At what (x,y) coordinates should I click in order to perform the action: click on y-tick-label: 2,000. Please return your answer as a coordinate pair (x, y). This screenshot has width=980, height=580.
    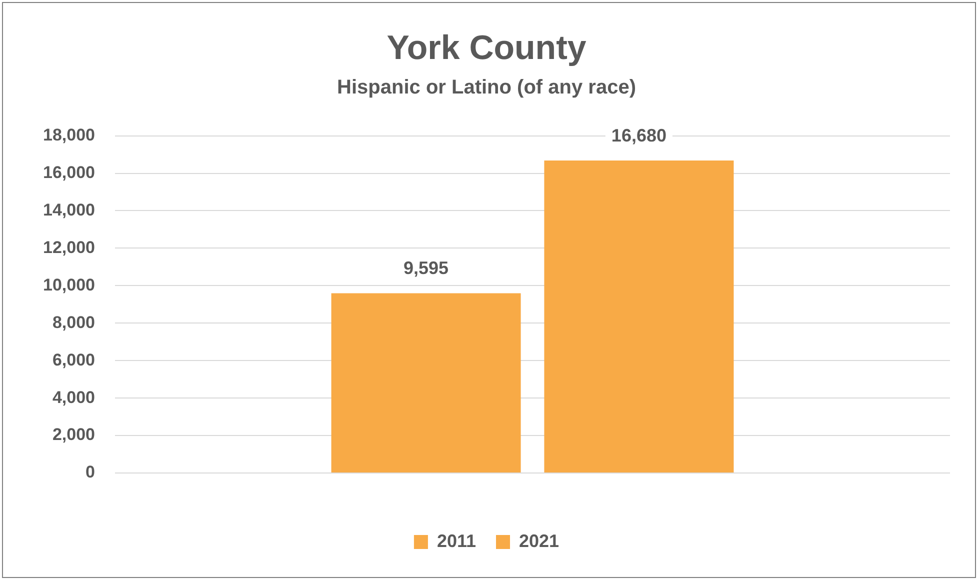
    Looking at the image, I should click on (73, 434).